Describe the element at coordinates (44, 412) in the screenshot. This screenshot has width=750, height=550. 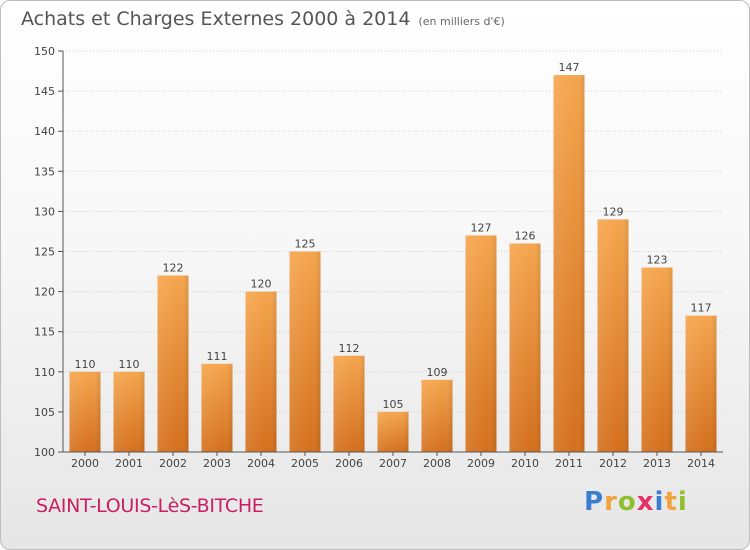
I see `y-tick-label: 105` at that location.